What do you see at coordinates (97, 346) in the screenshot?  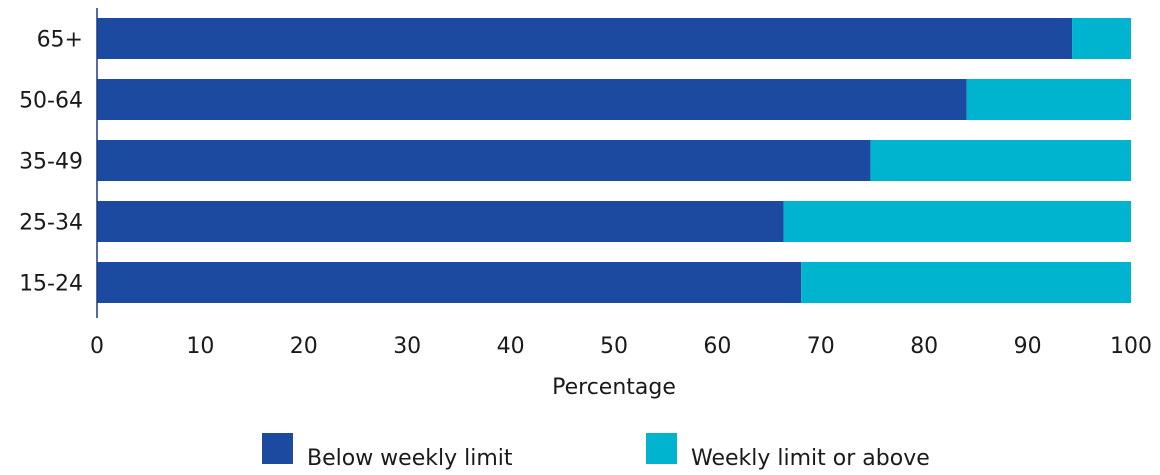 I see `x-tick-label: 0` at bounding box center [97, 346].